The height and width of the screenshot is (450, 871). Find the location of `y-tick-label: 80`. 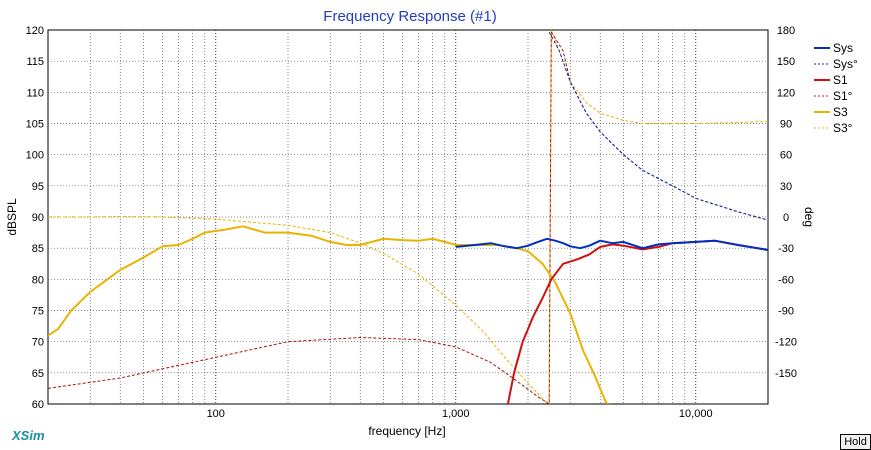

y-tick-label: 80 is located at coordinates (38, 280).